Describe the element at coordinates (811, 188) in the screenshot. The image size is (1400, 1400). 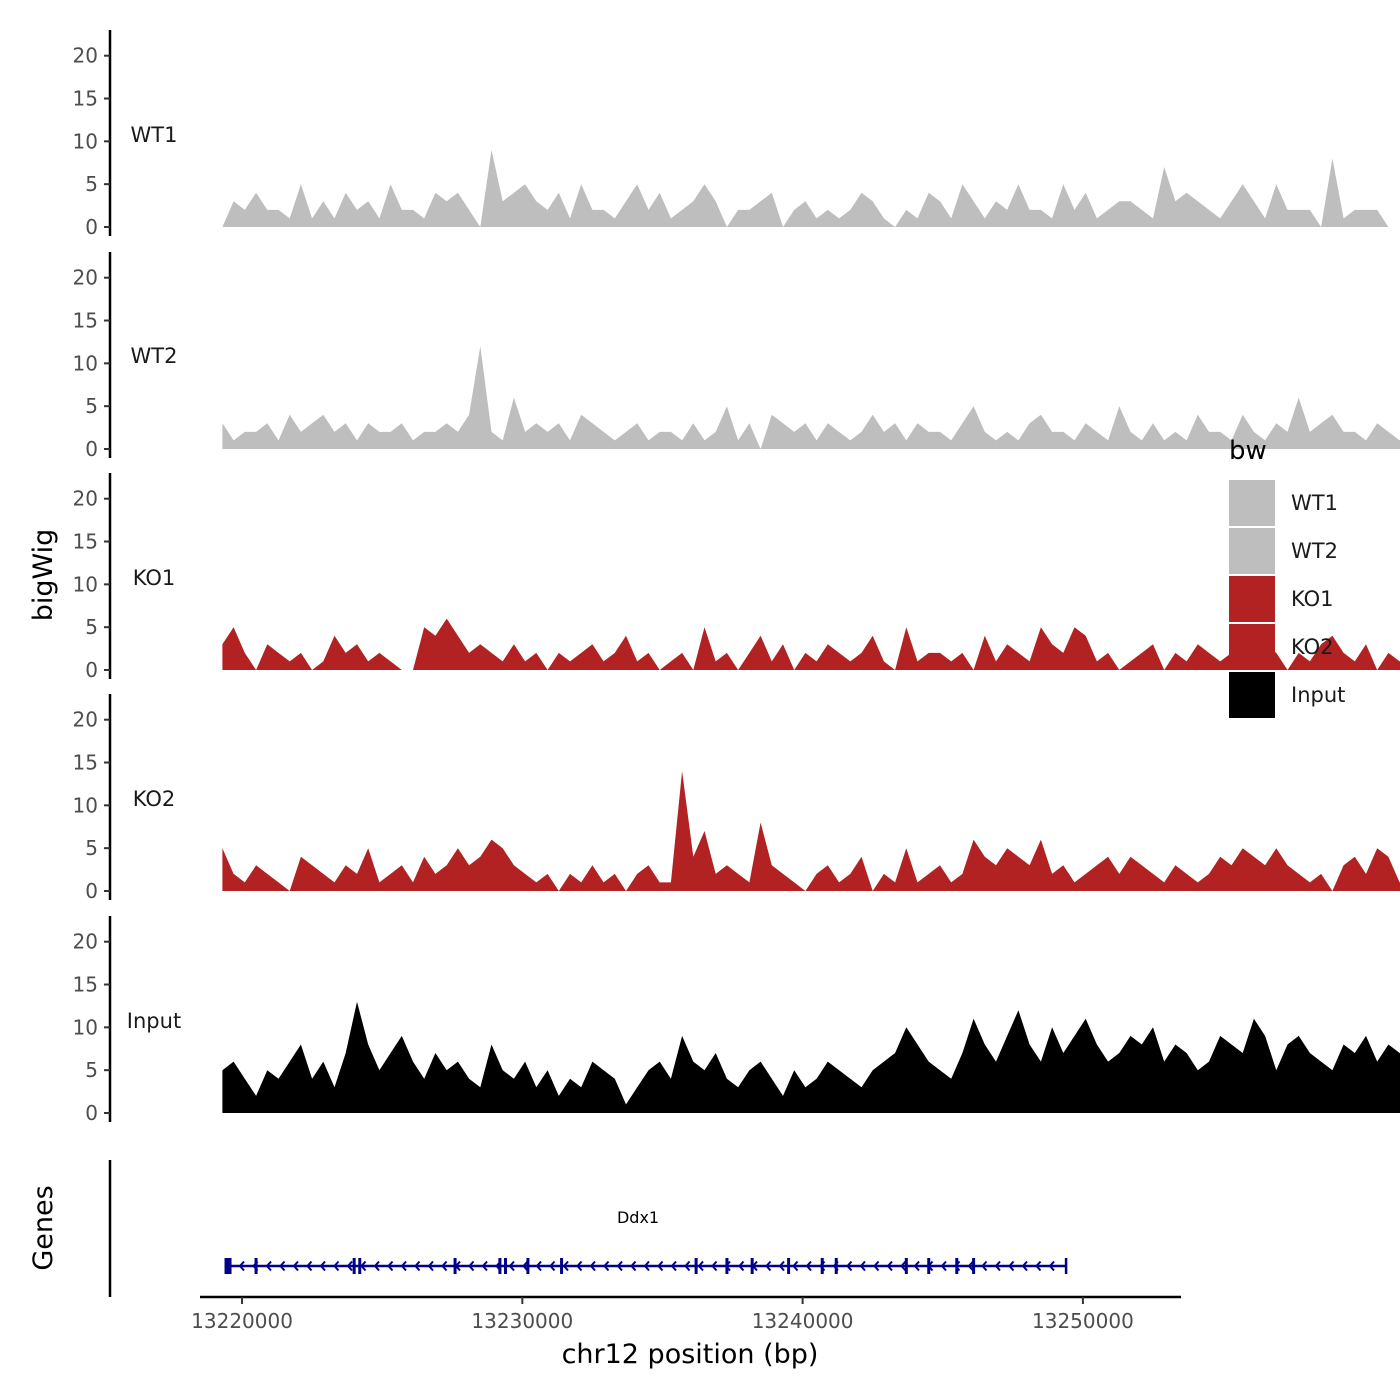
I see `coverage-area-wt1` at that location.